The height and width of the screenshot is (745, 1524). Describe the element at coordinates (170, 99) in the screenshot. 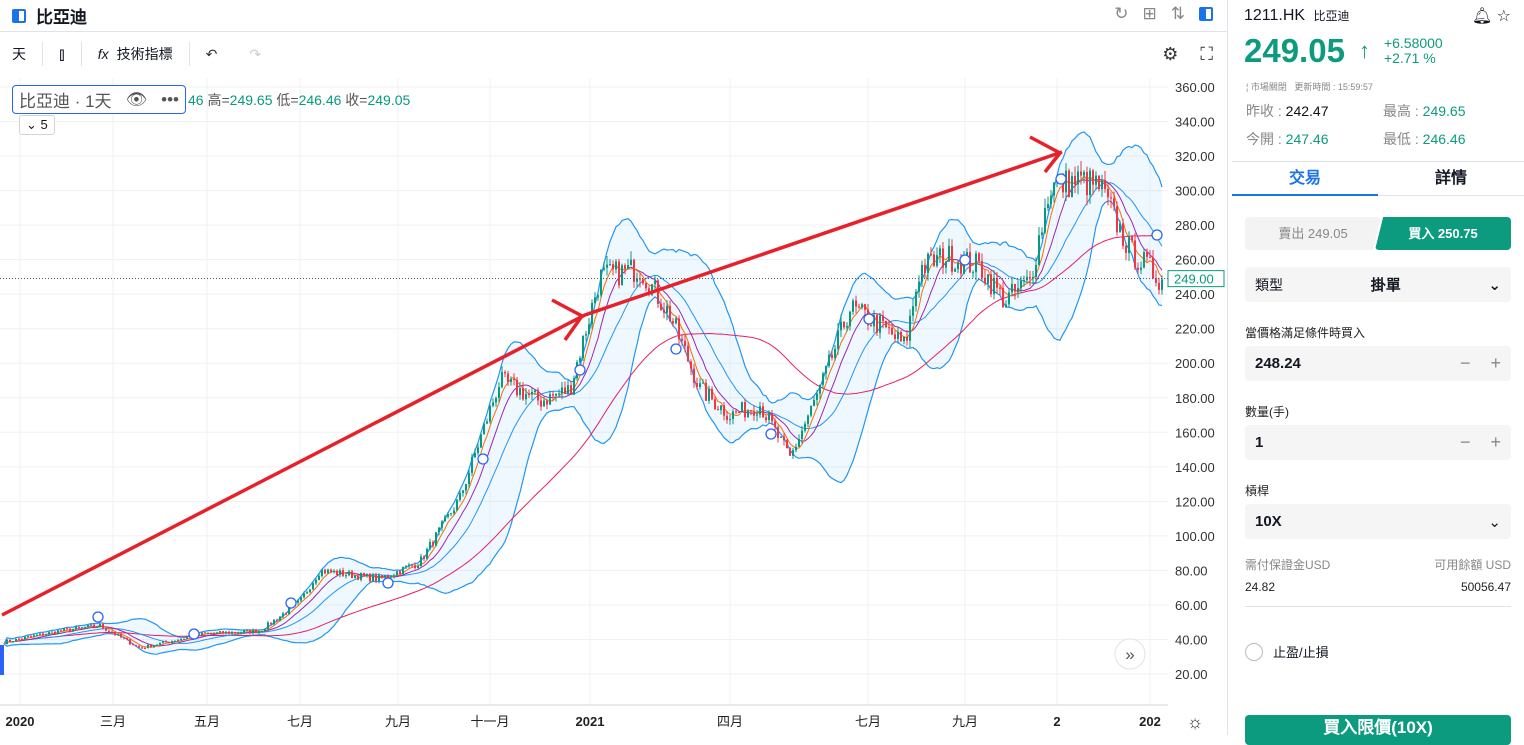

I see `more-icon: •••` at that location.